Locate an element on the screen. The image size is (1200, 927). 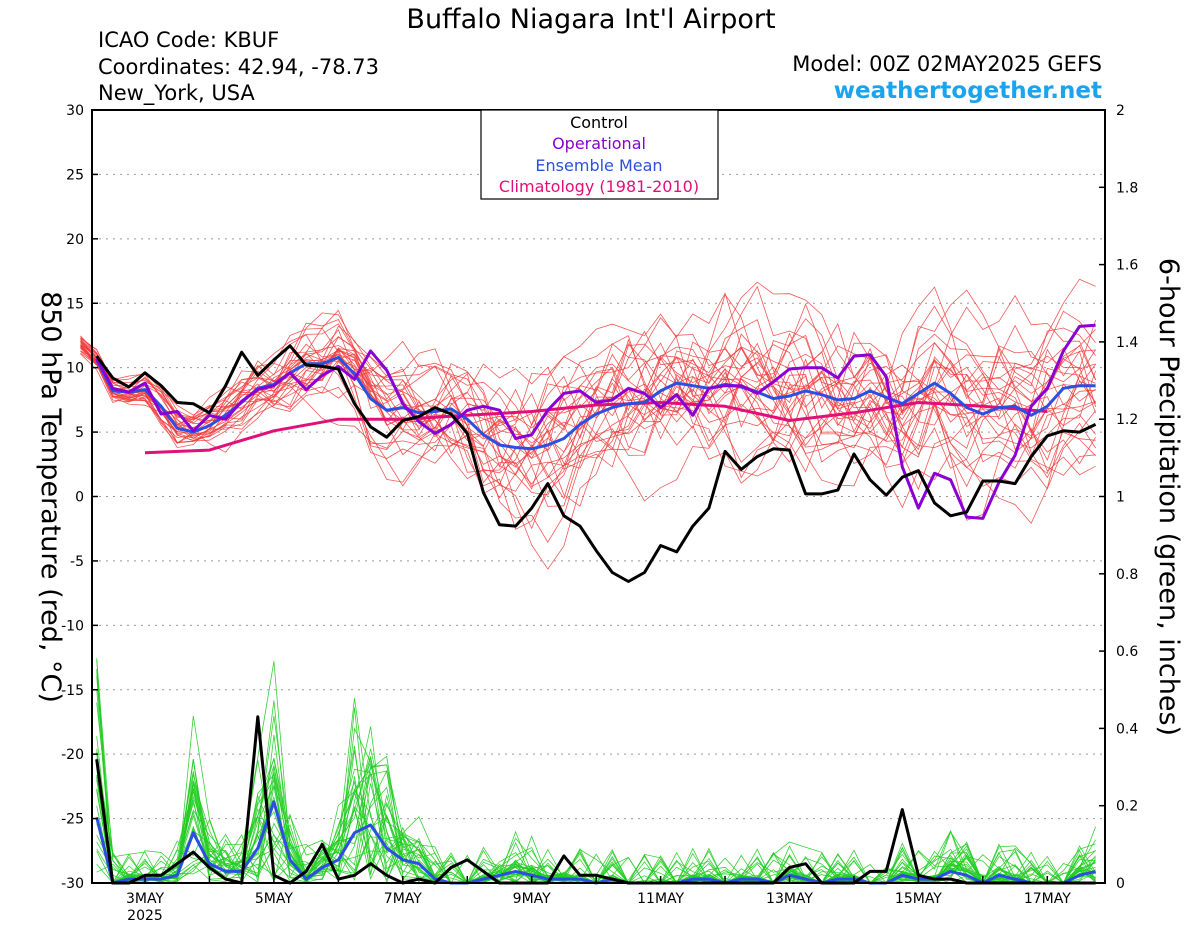
y-left-axis-title: 850 hPa Temperature (red, °C) is located at coordinates (50, 497).